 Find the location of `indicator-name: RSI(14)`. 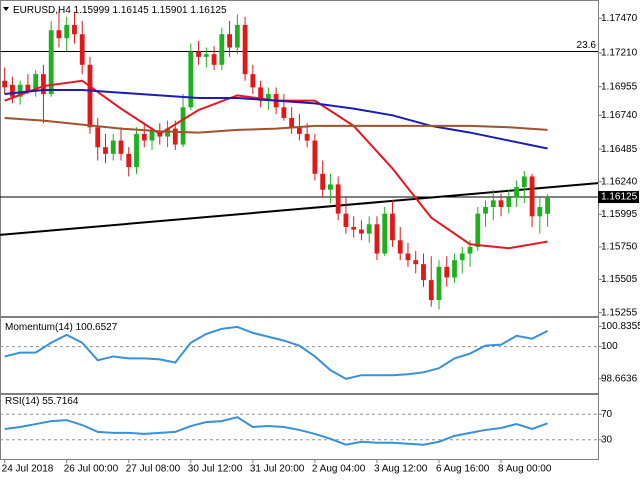

indicator-name: RSI(14) is located at coordinates (22, 401).